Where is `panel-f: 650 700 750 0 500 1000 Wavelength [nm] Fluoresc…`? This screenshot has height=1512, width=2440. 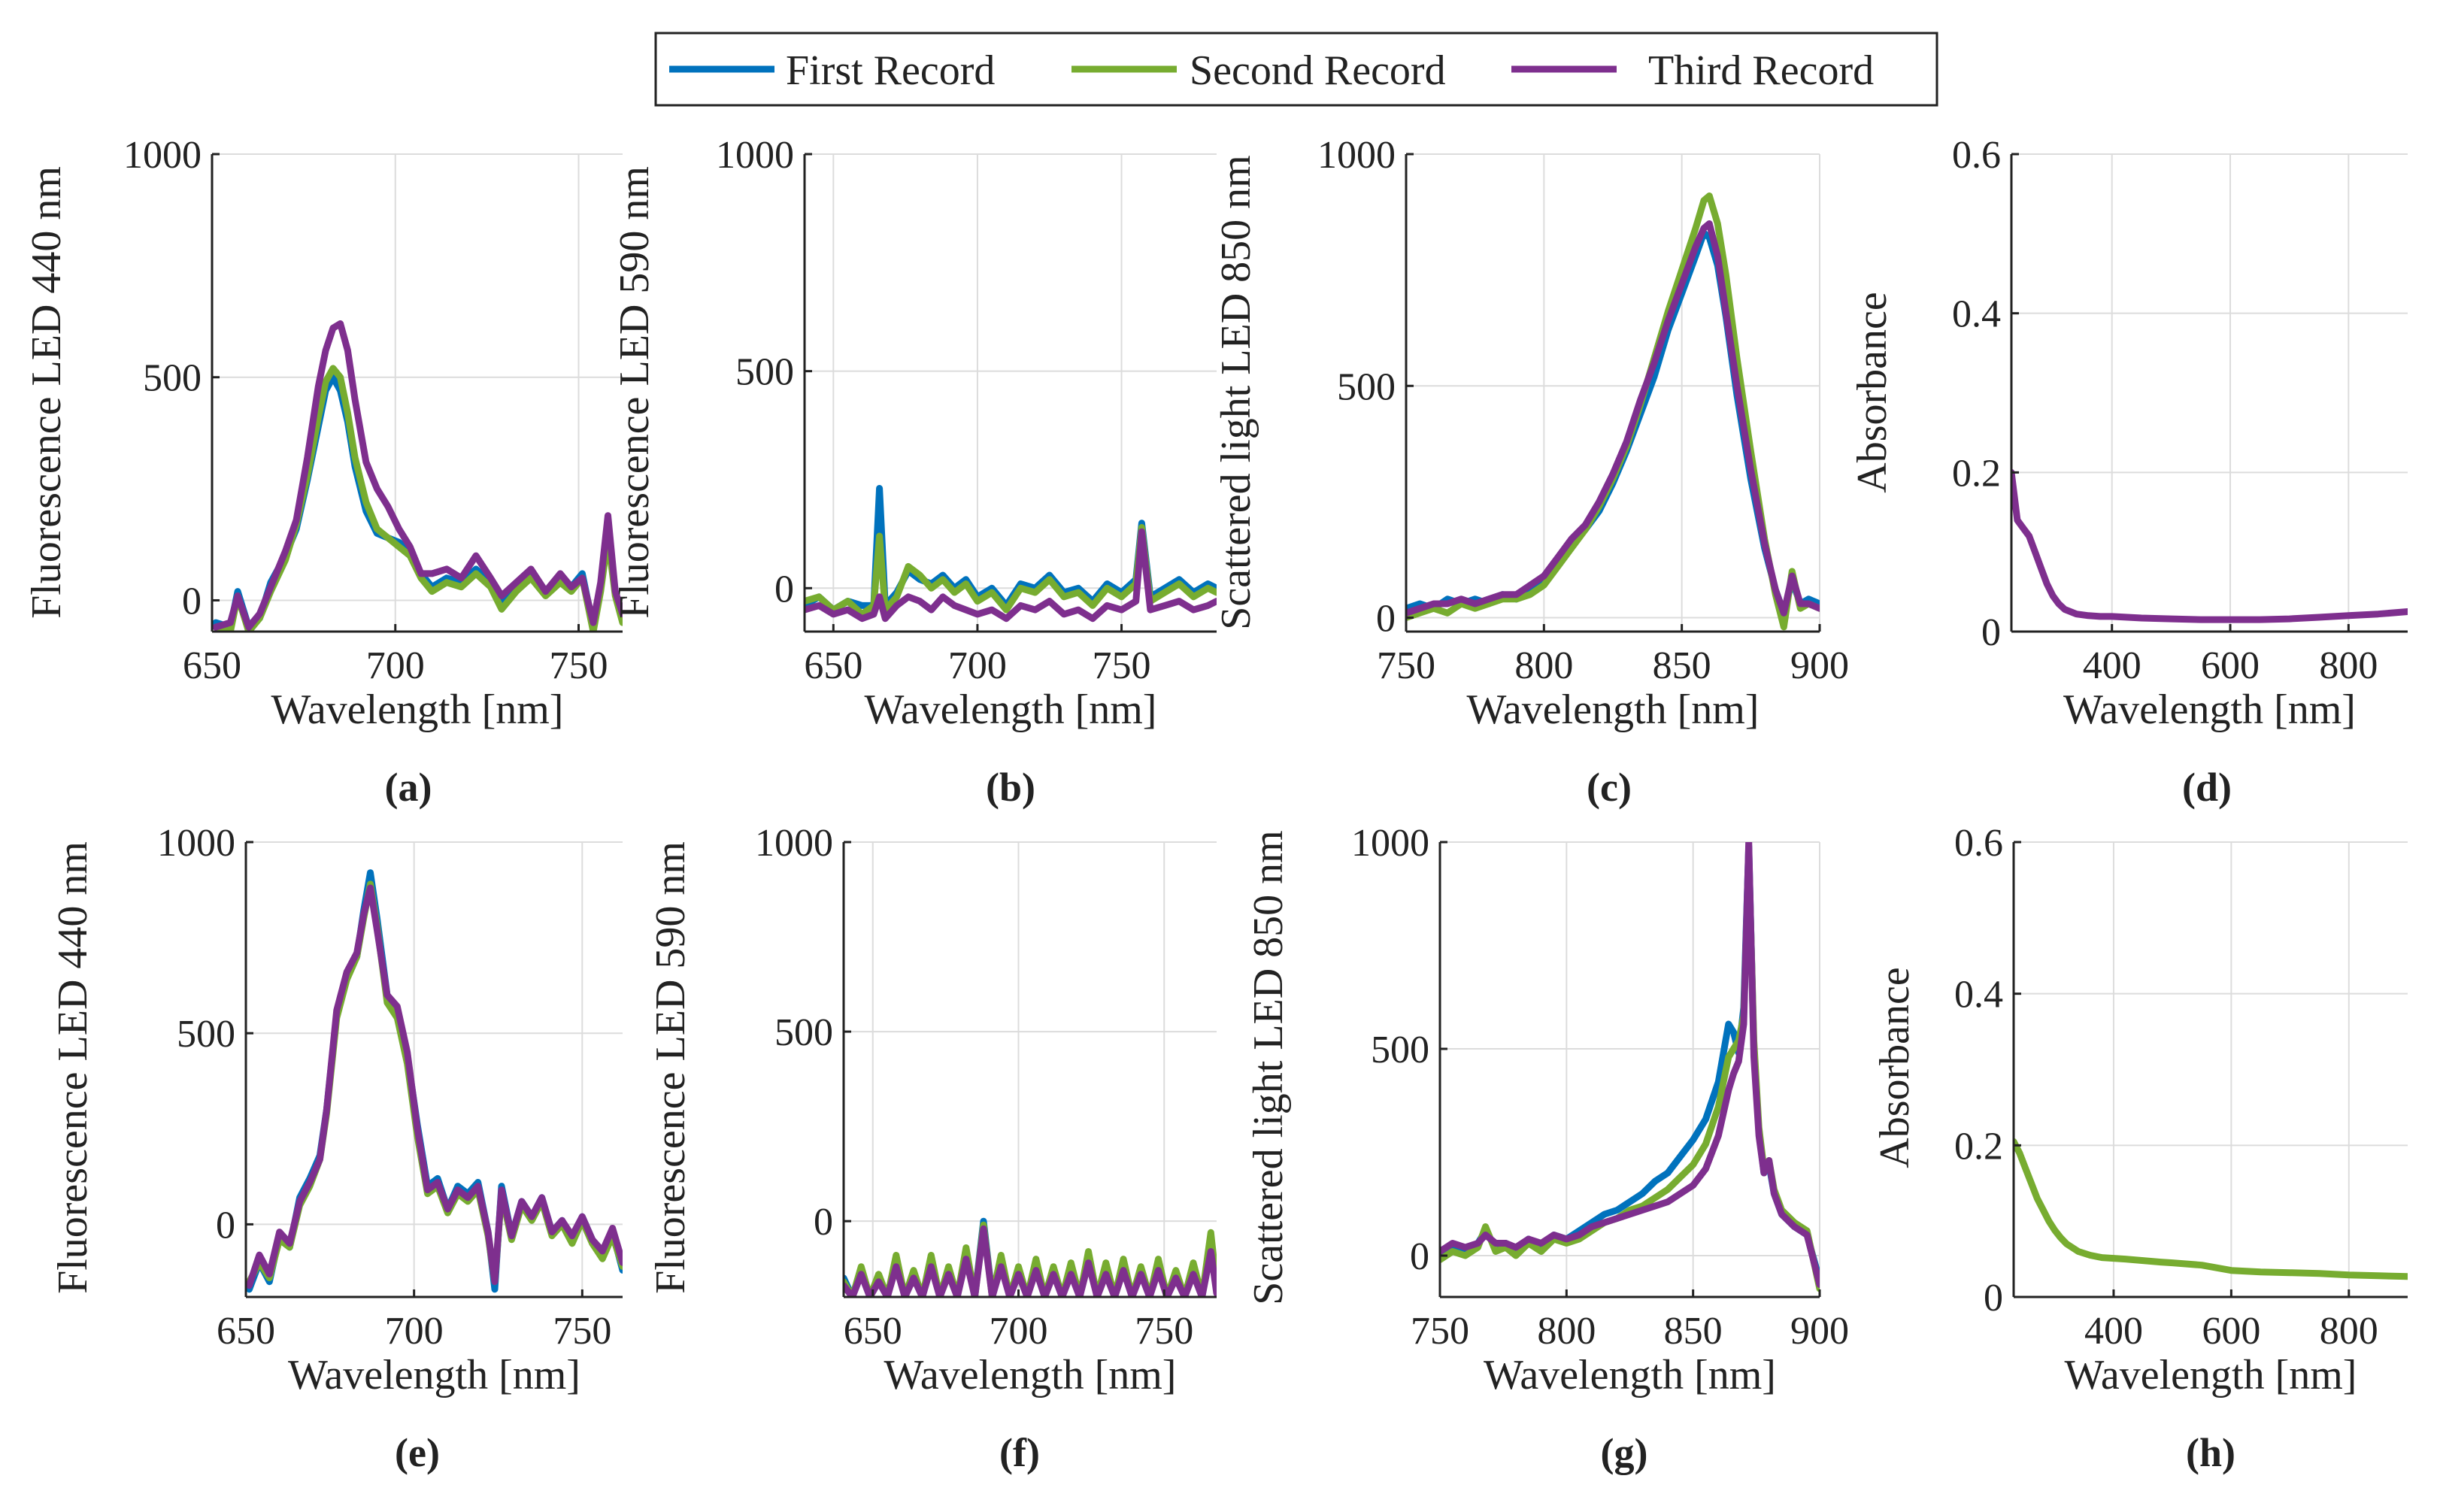 panel-f: 650 700 750 0 500 1000 Wavelength [nm] Fluoresc… is located at coordinates (932, 1148).